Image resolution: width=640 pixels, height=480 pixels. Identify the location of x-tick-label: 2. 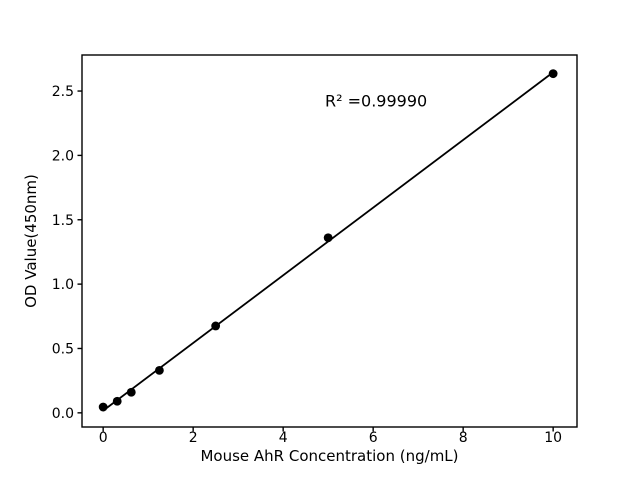
(193, 438).